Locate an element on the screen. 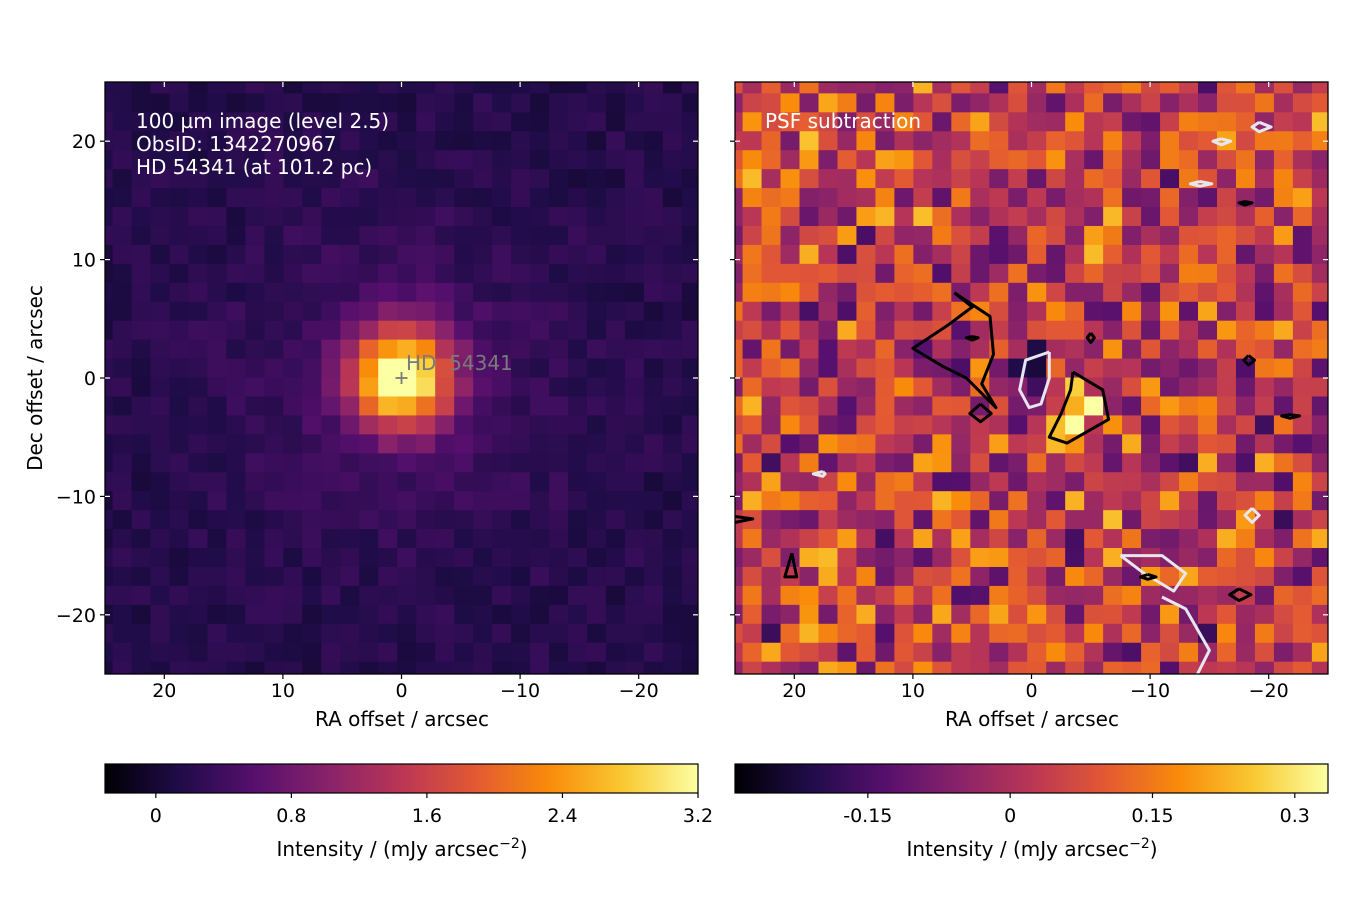  contour-white is located at coordinates (819, 474).